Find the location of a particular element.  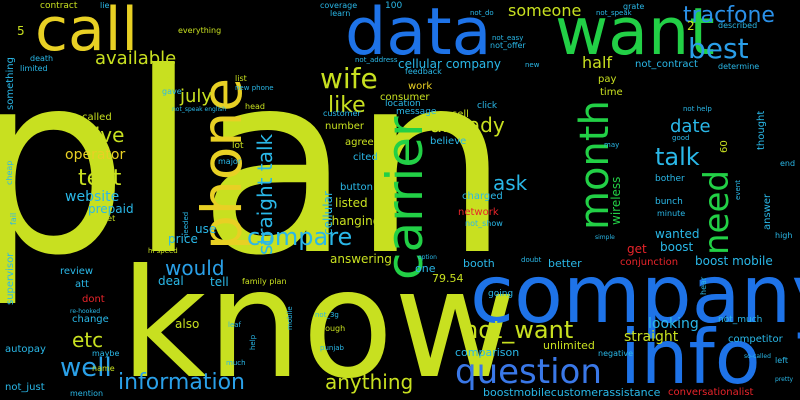

word: one is located at coordinates (425, 268).